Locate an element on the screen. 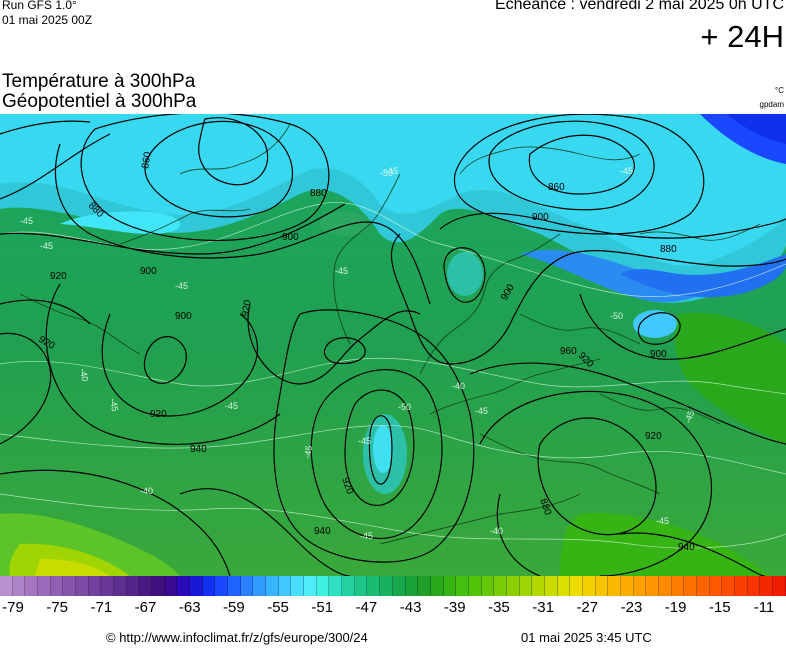 This screenshot has height=648, width=786. color-scale-tick-label: -71 is located at coordinates (101, 607).